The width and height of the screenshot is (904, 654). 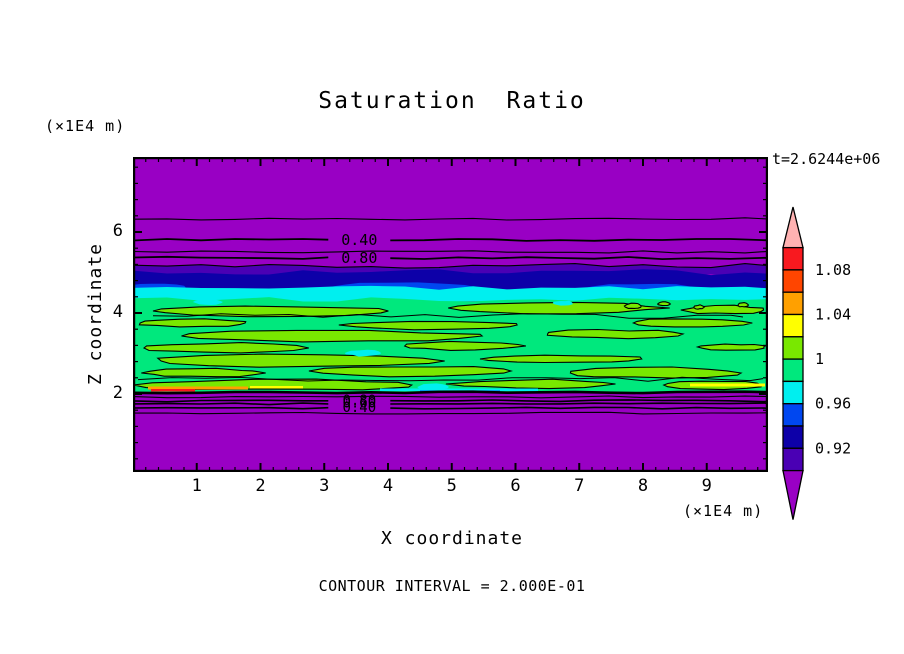 What do you see at coordinates (117, 312) in the screenshot?
I see `z-tick-label: 4` at bounding box center [117, 312].